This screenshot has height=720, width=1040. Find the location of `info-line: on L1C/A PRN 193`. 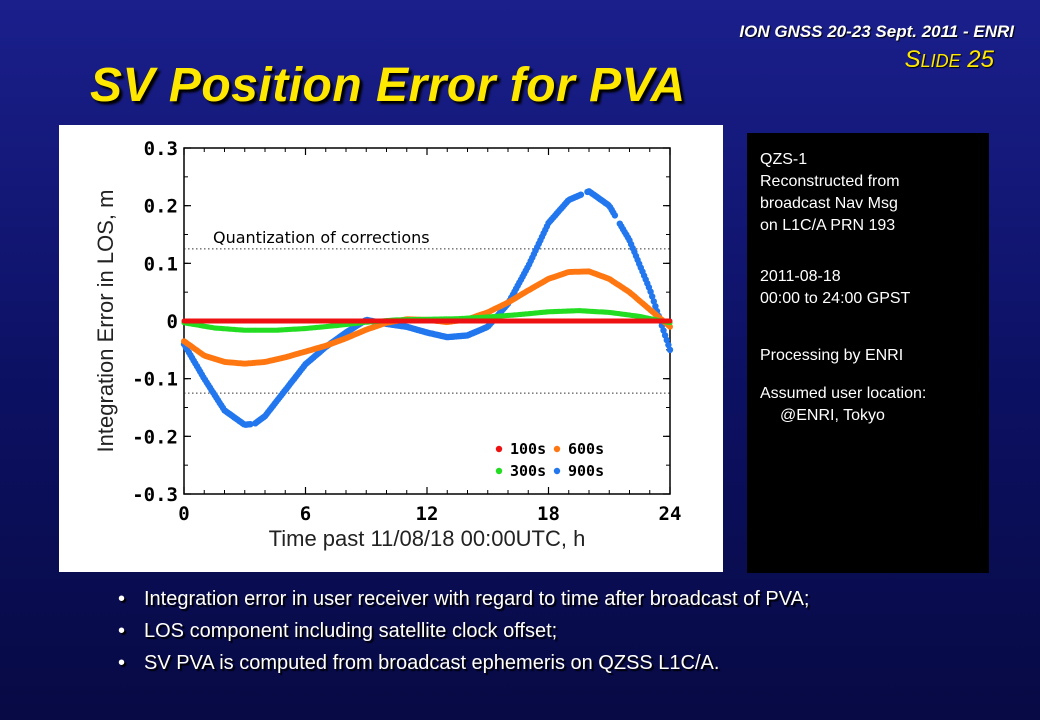

info-line: on L1C/A PRN 193 is located at coordinates (828, 225).